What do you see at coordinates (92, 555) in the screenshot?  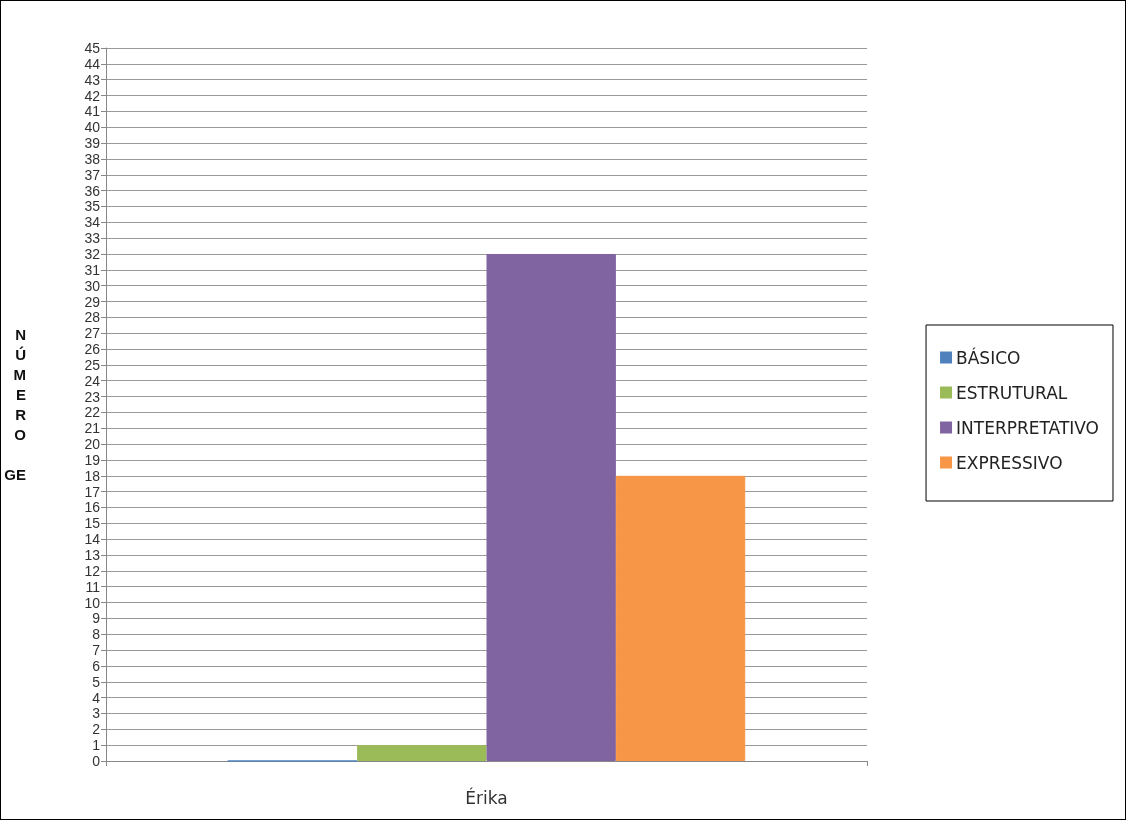 I see `y-tick-label: 13` at bounding box center [92, 555].